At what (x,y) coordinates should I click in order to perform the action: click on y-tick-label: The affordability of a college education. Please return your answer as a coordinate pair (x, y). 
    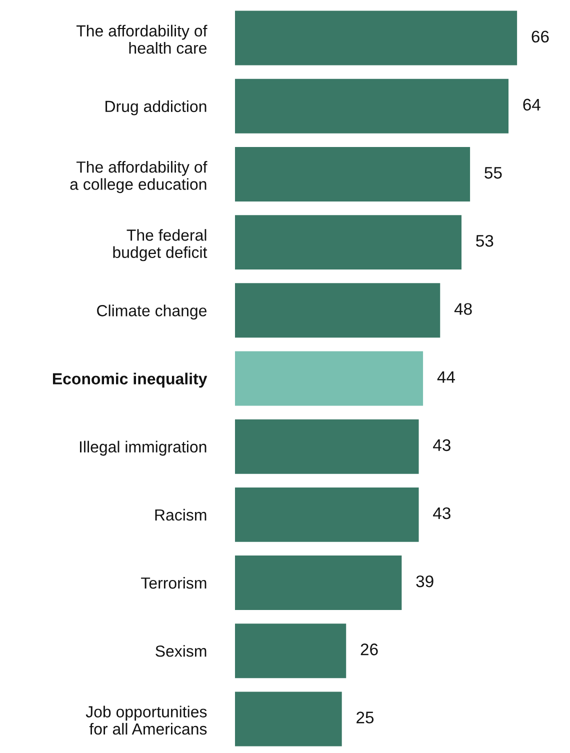
    Looking at the image, I should click on (139, 177).